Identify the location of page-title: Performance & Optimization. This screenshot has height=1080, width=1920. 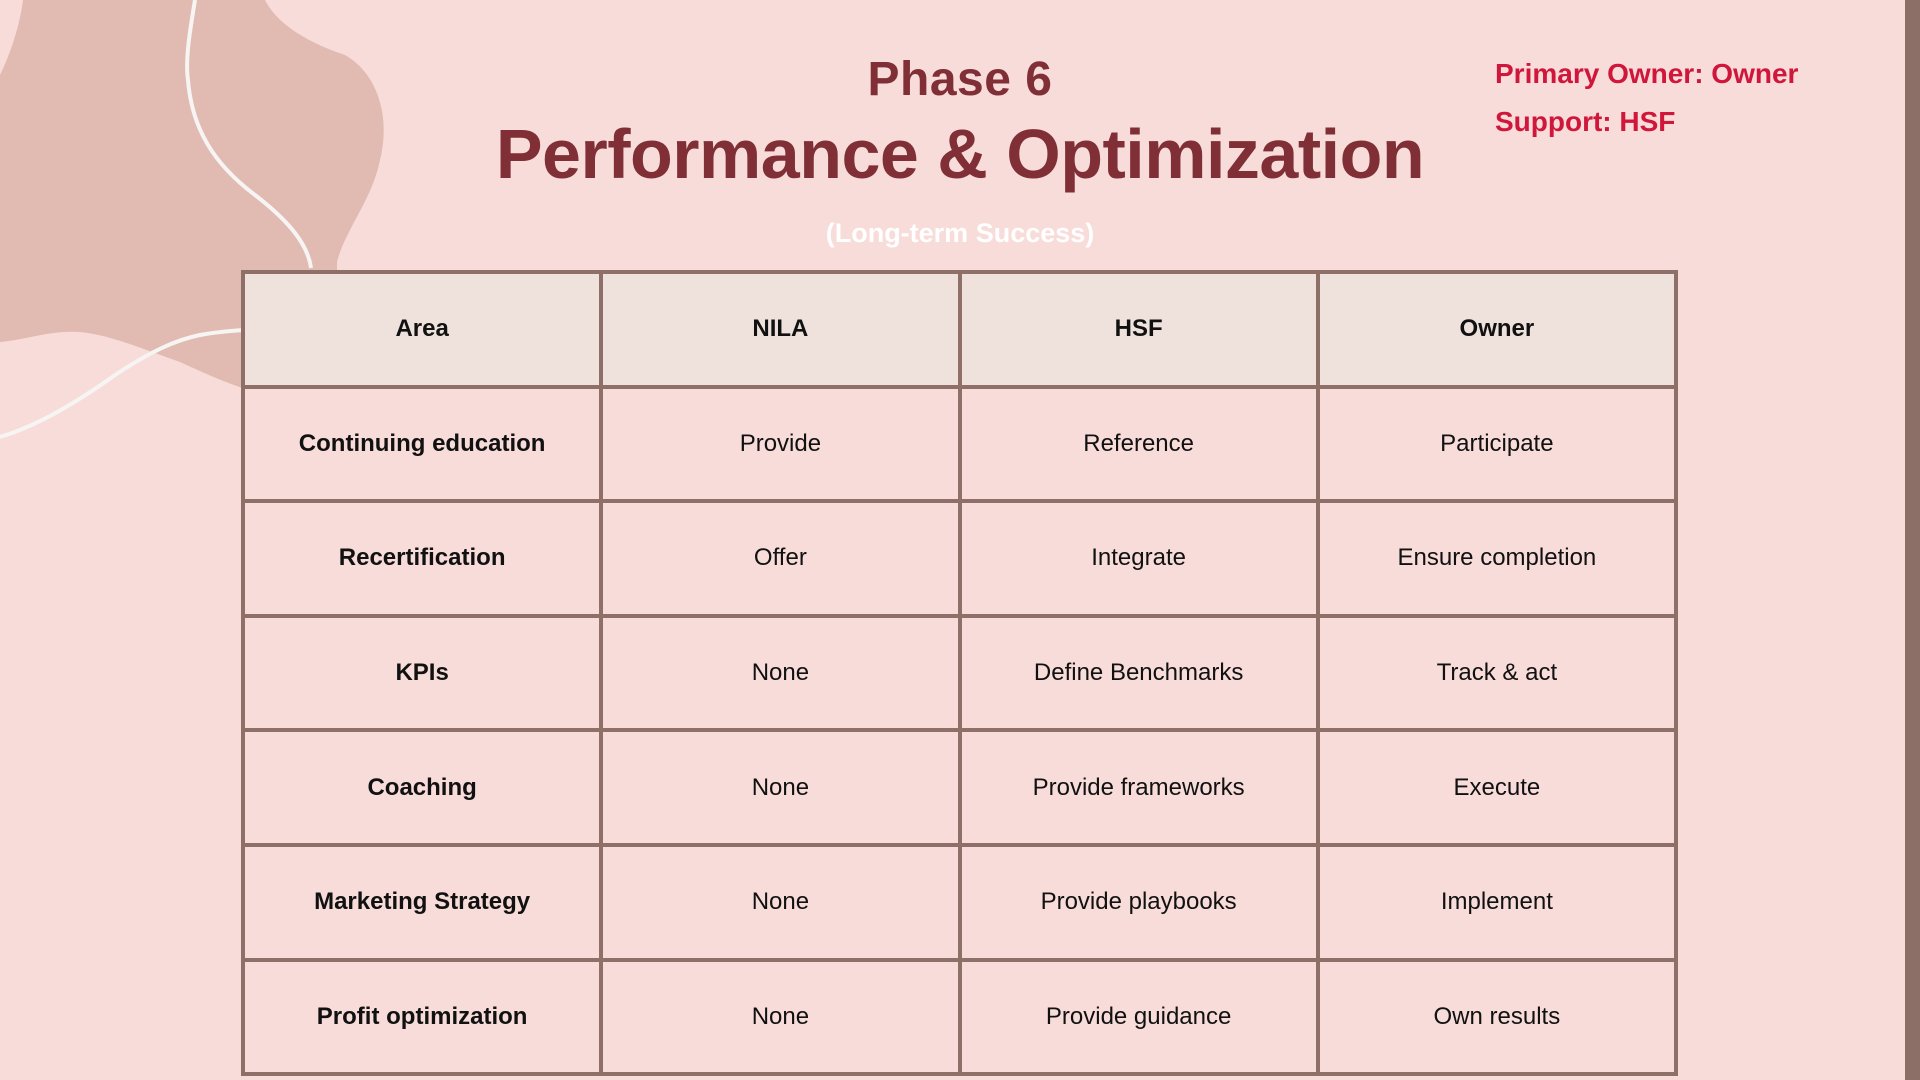
(960, 154).